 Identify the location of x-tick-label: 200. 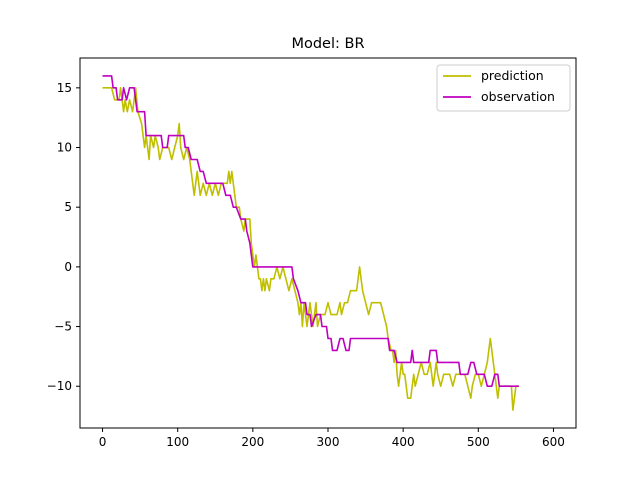
(252, 442).